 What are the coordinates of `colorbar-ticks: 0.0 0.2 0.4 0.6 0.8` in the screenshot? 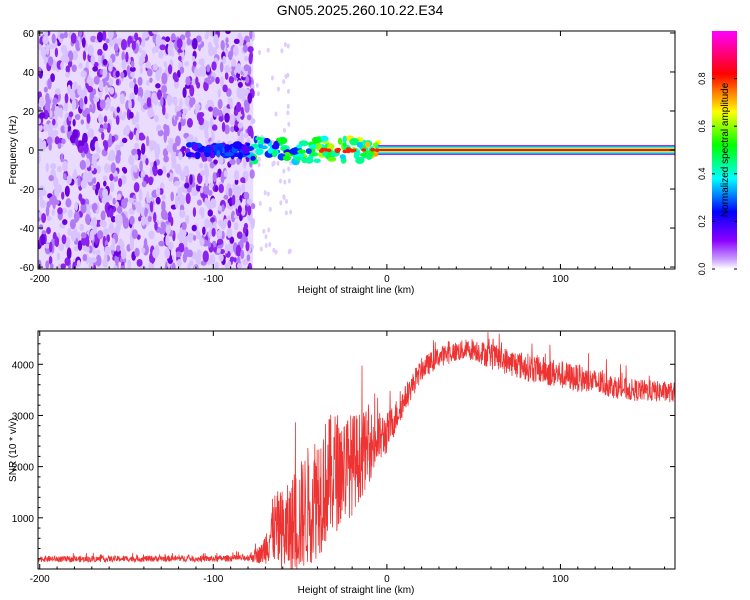 It's located at (717, 173).